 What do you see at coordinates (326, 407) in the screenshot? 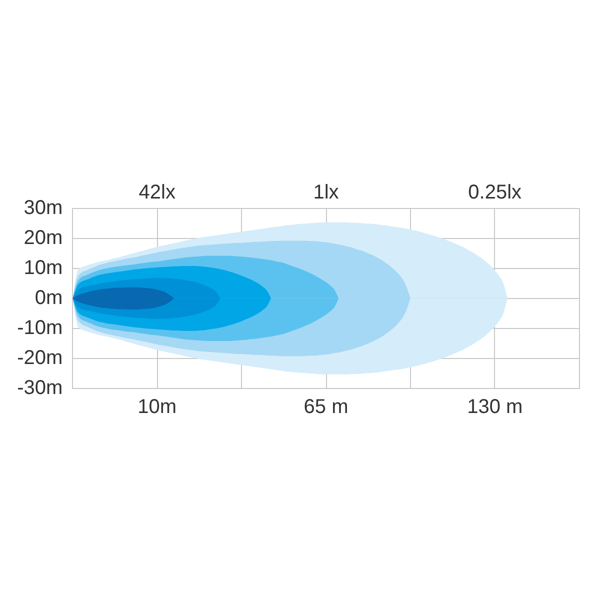
I see `x-tick-label: 65 m` at bounding box center [326, 407].